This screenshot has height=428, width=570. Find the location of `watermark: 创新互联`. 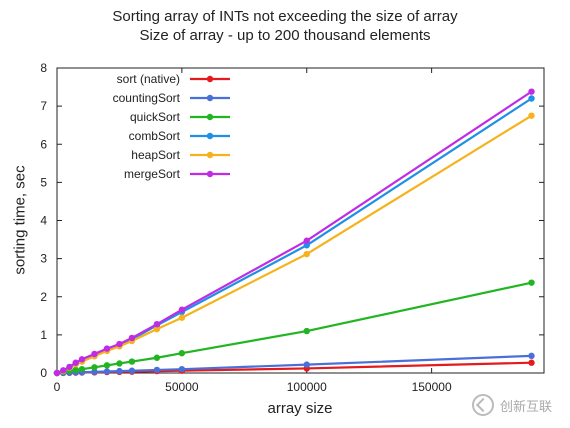

watermark: 创新互联 is located at coordinates (512, 405).